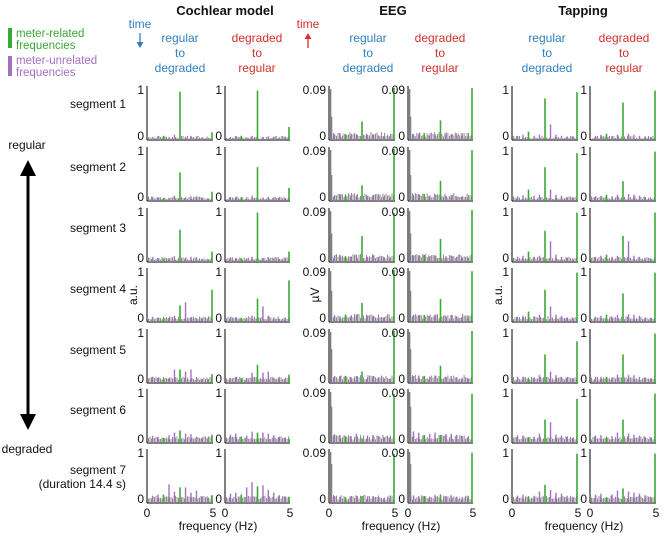 The image size is (666, 536). I want to click on group-title-tapping: Tapping, so click(583, 10).